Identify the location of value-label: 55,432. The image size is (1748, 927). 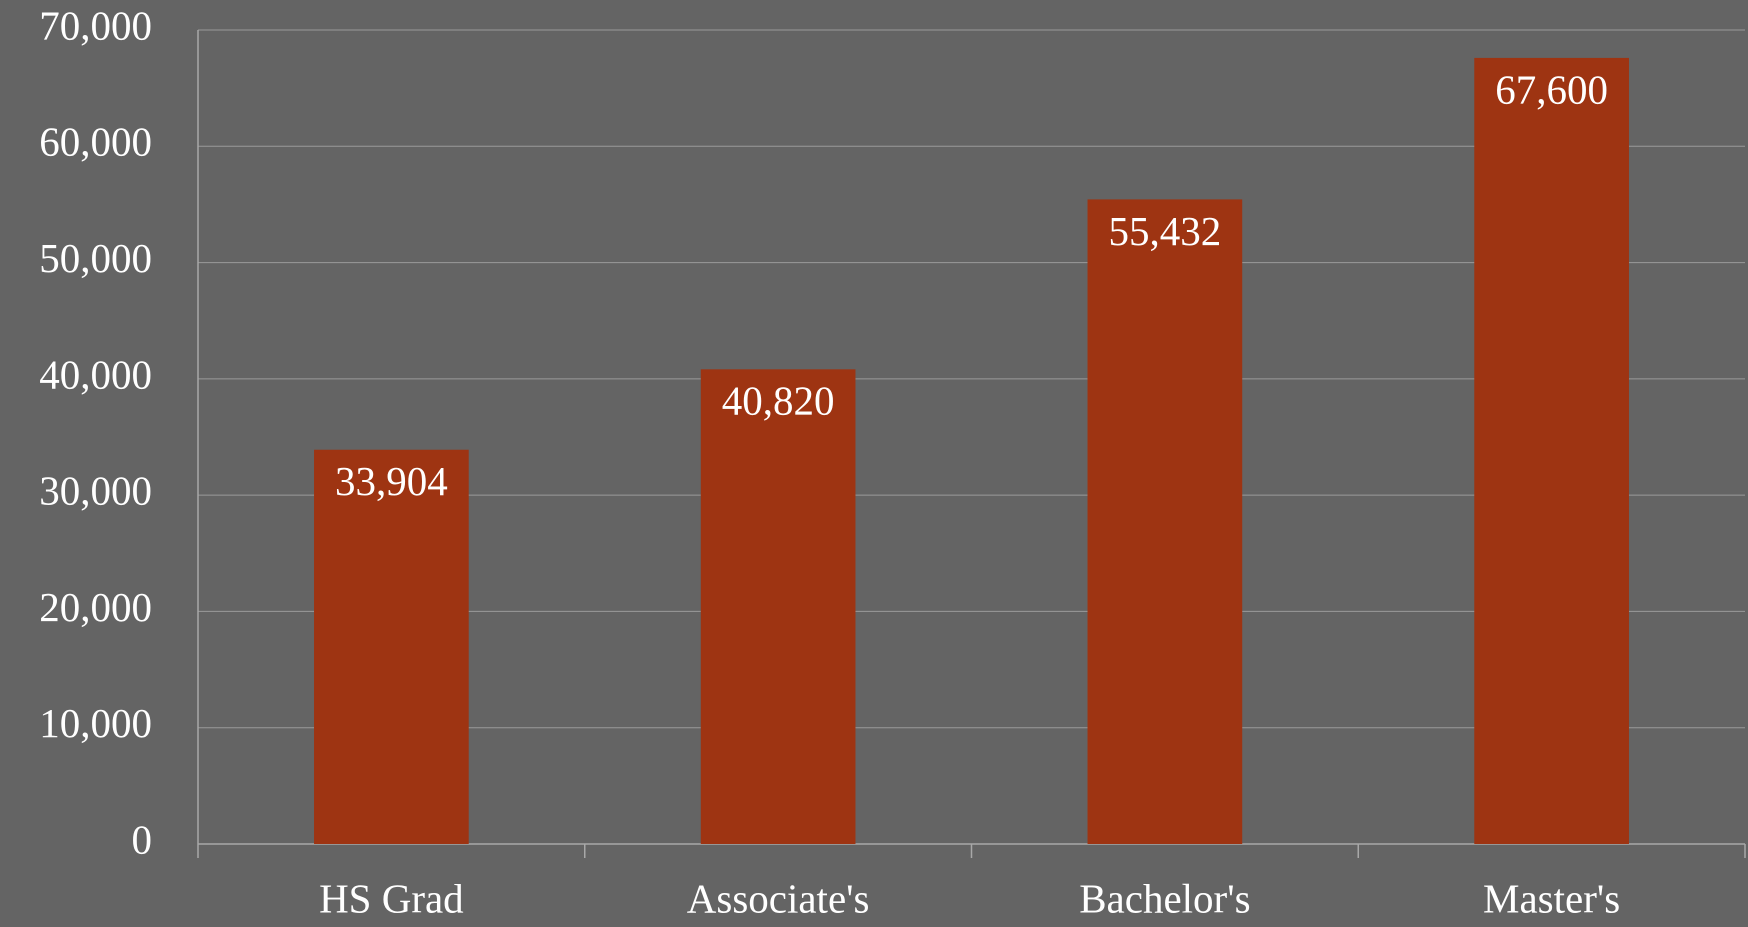
(1165, 231).